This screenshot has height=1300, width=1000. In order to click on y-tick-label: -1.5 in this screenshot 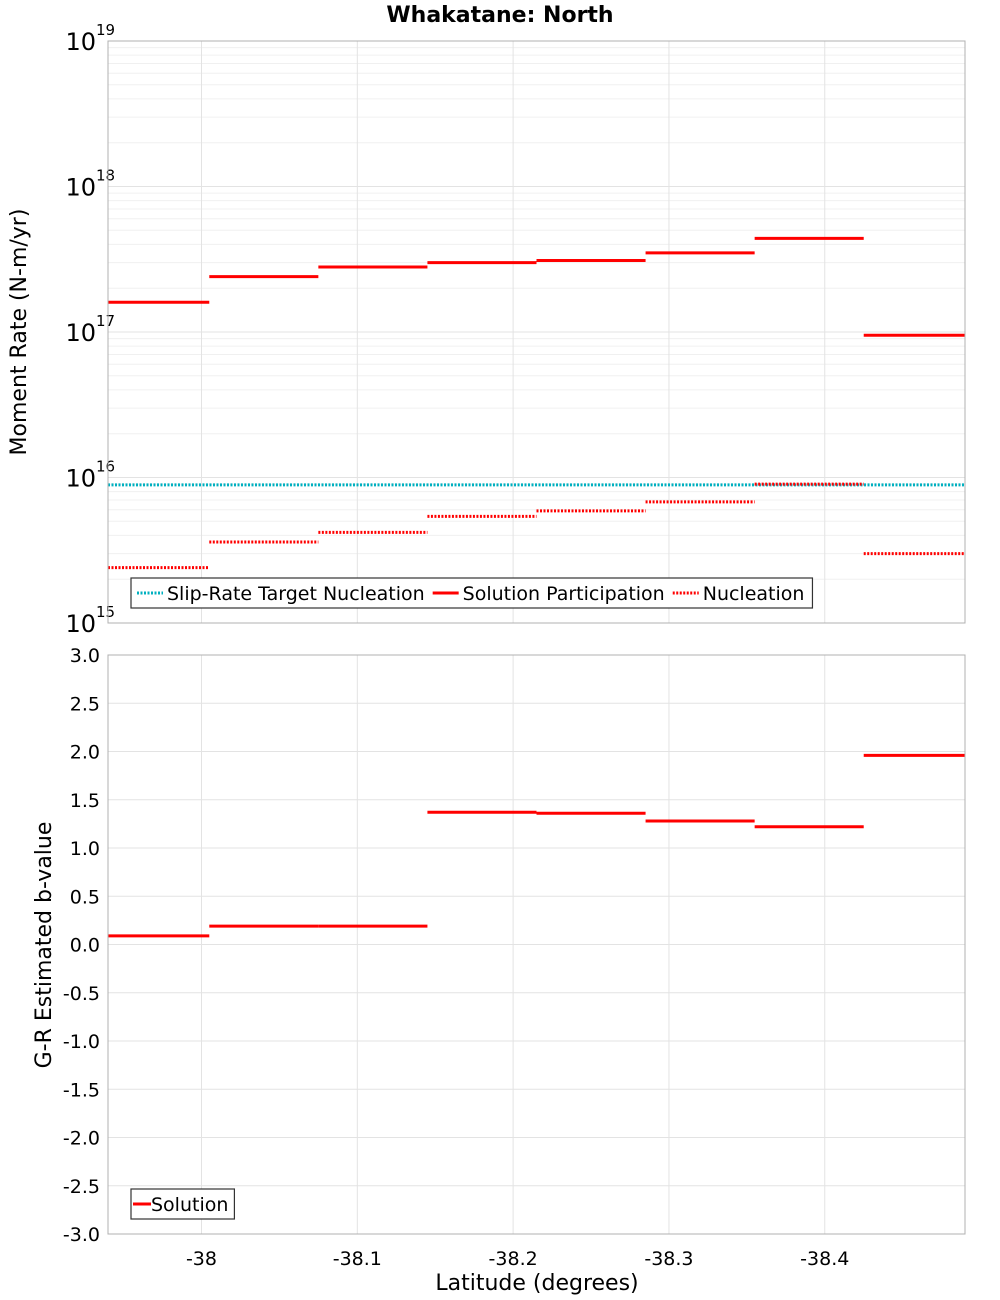, I will do `click(81, 1090)`.